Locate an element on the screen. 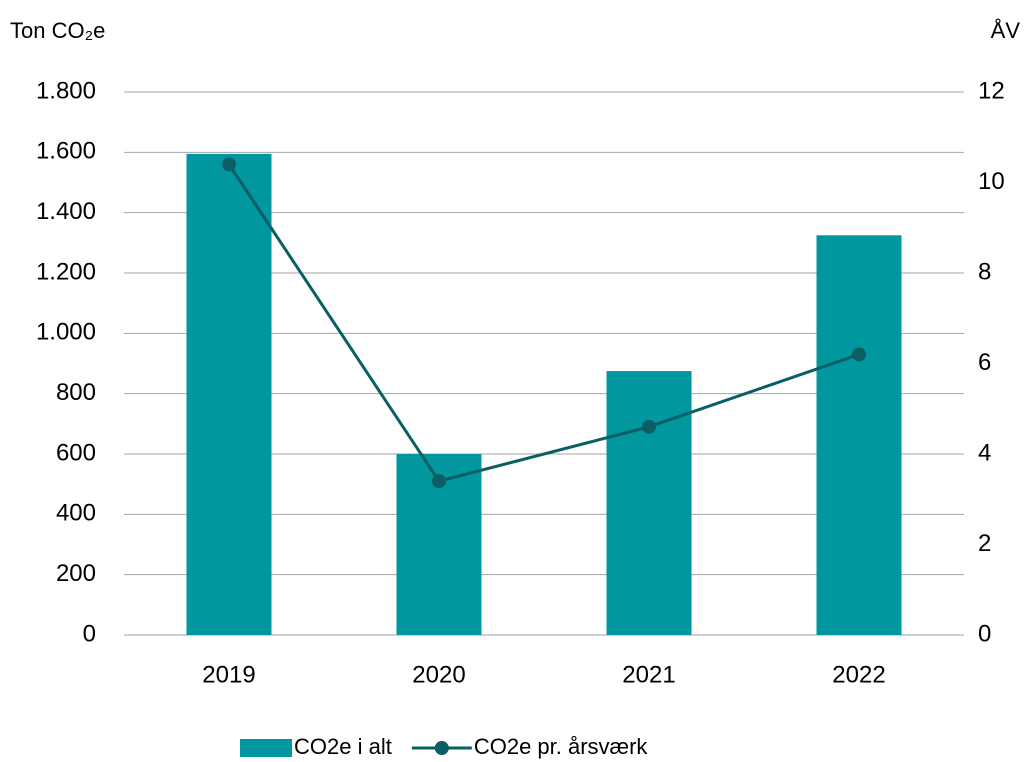 This screenshot has width=1030, height=762. y-tick-label: 200 is located at coordinates (76, 573).